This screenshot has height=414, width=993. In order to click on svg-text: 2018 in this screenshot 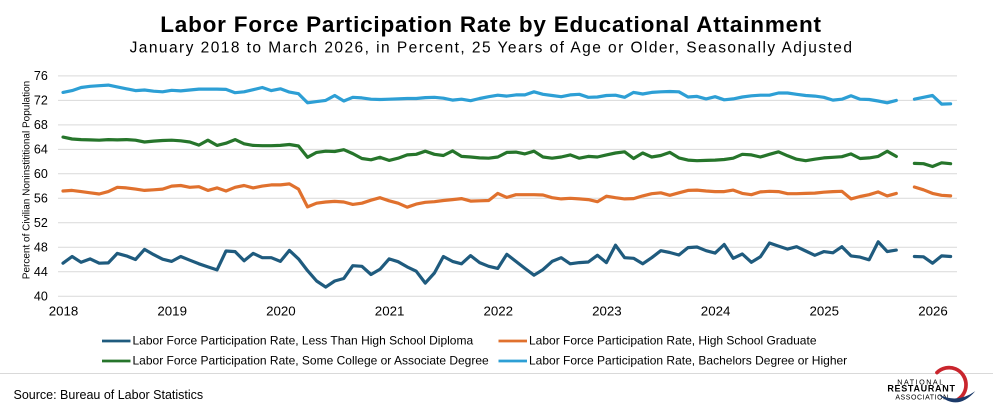, I will do `click(64, 311)`.